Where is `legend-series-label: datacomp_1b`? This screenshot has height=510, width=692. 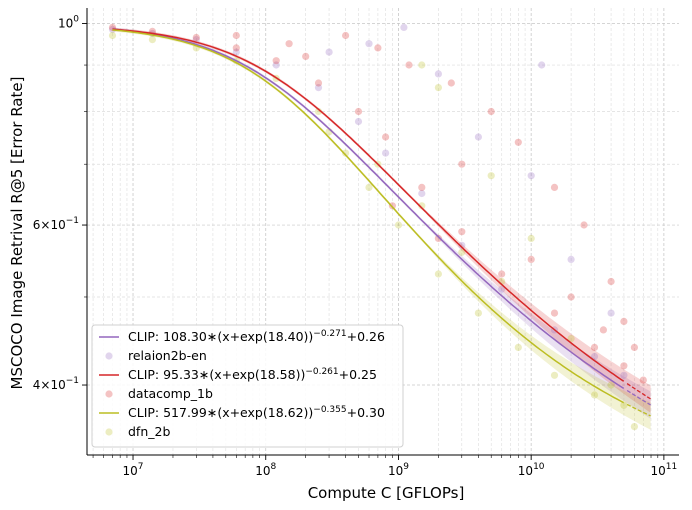
legend-series-label: datacomp_1b is located at coordinates (170, 393).